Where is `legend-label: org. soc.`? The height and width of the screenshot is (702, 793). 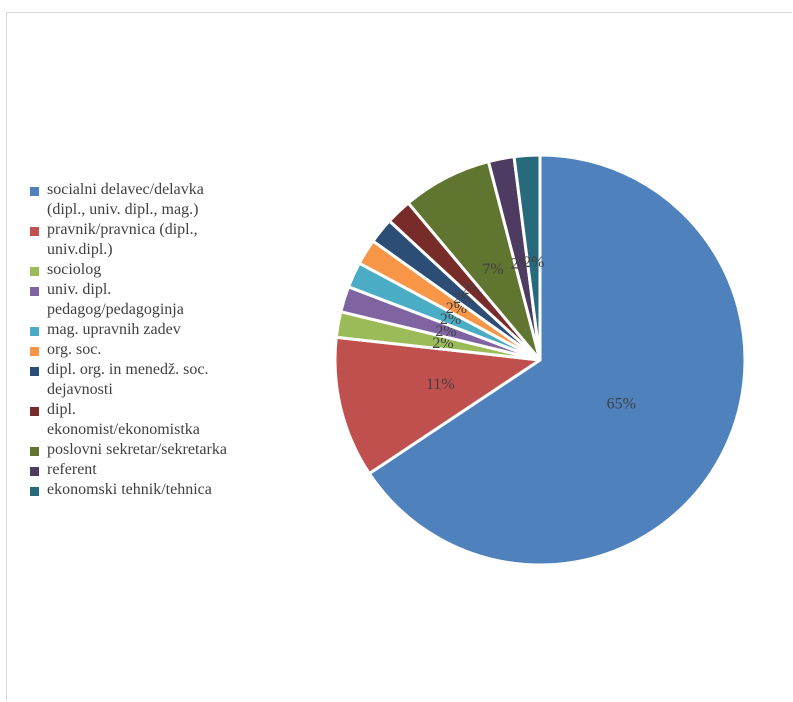 legend-label: org. soc. is located at coordinates (74, 349).